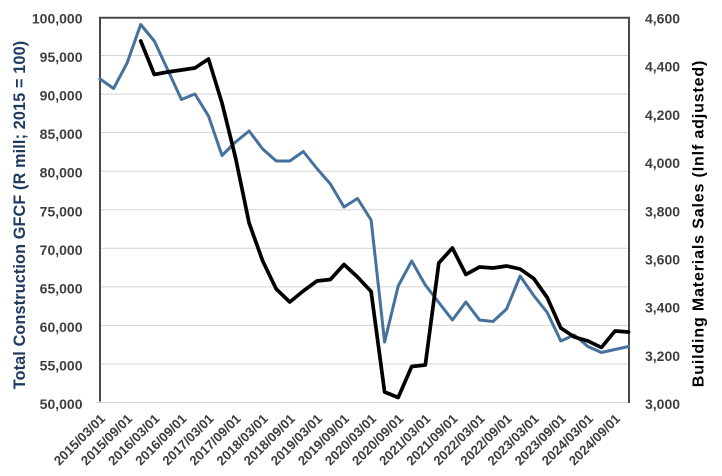 This screenshot has width=722, height=476. What do you see at coordinates (662, 211) in the screenshot?
I see `svg-text: 3,800` at bounding box center [662, 211].